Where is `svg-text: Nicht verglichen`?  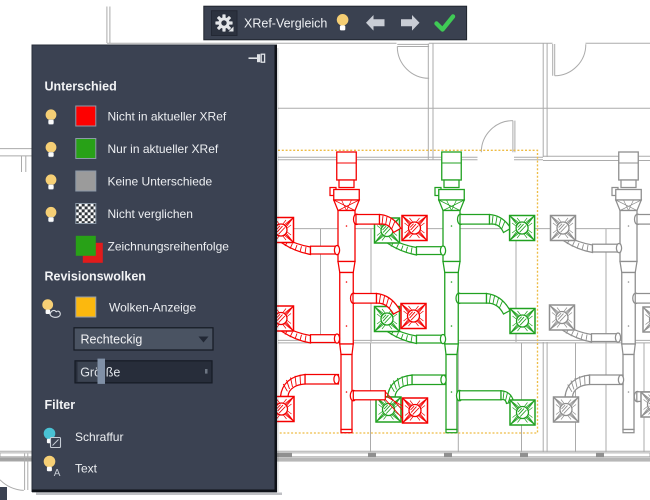 svg-text: Nicht verglichen is located at coordinates (150, 214).